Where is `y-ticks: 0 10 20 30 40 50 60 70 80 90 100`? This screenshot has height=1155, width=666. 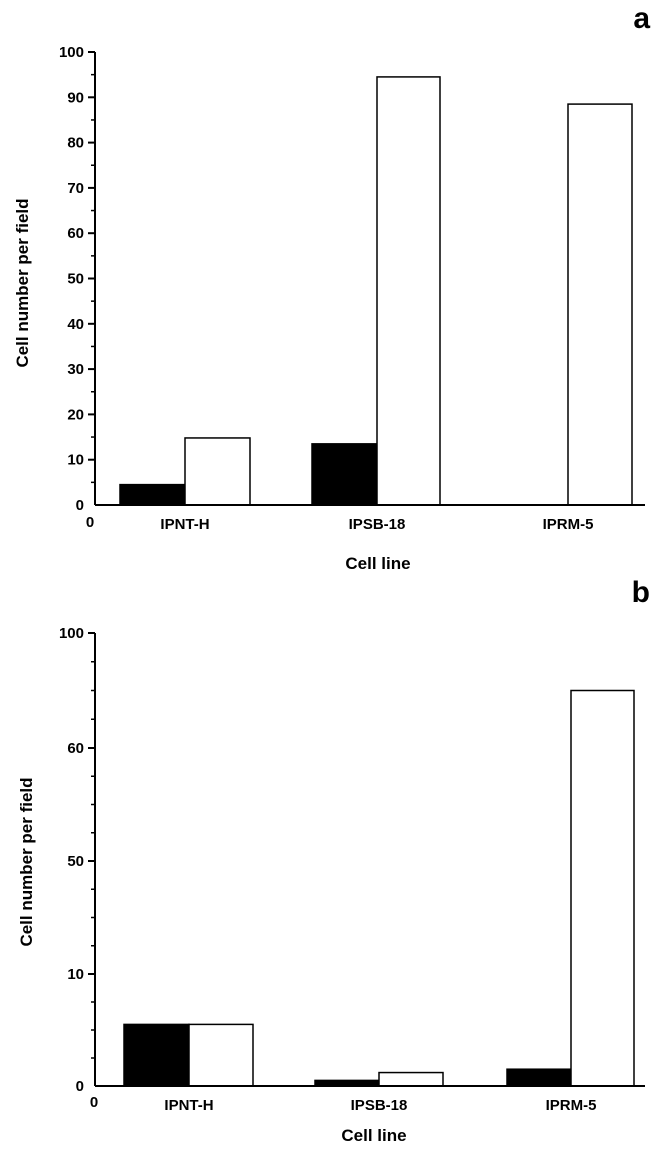 y-ticks: 0 10 20 30 40 50 60 70 80 90 100 is located at coordinates (77, 279).